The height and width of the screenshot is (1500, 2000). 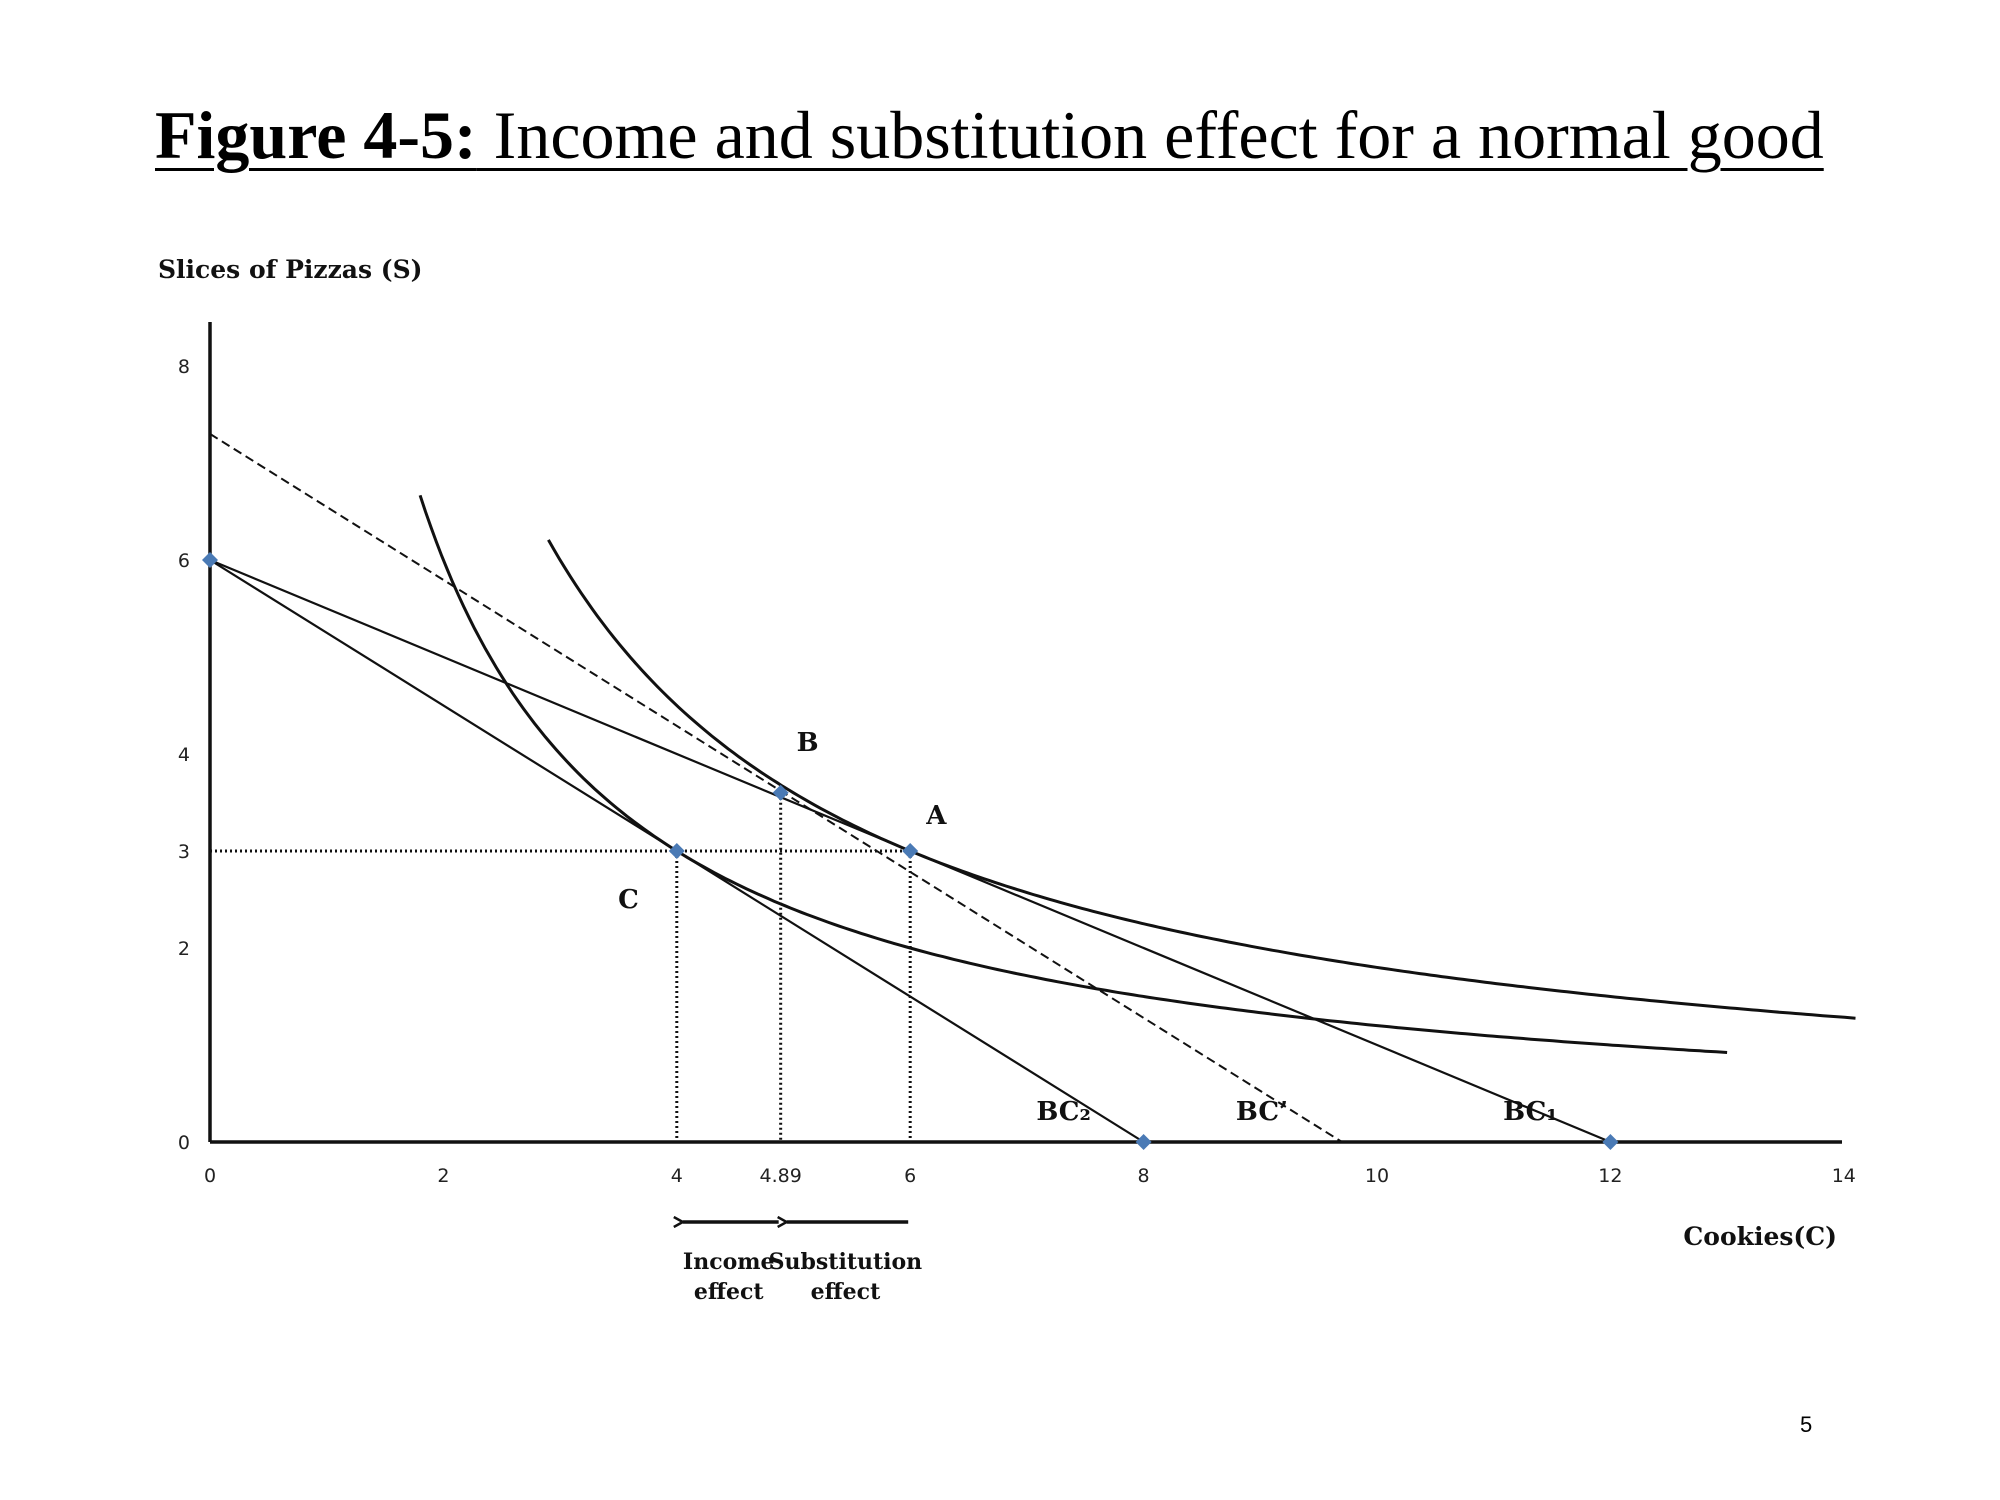 I want to click on x-tick-label-14: 14, so click(x=1844, y=1176).